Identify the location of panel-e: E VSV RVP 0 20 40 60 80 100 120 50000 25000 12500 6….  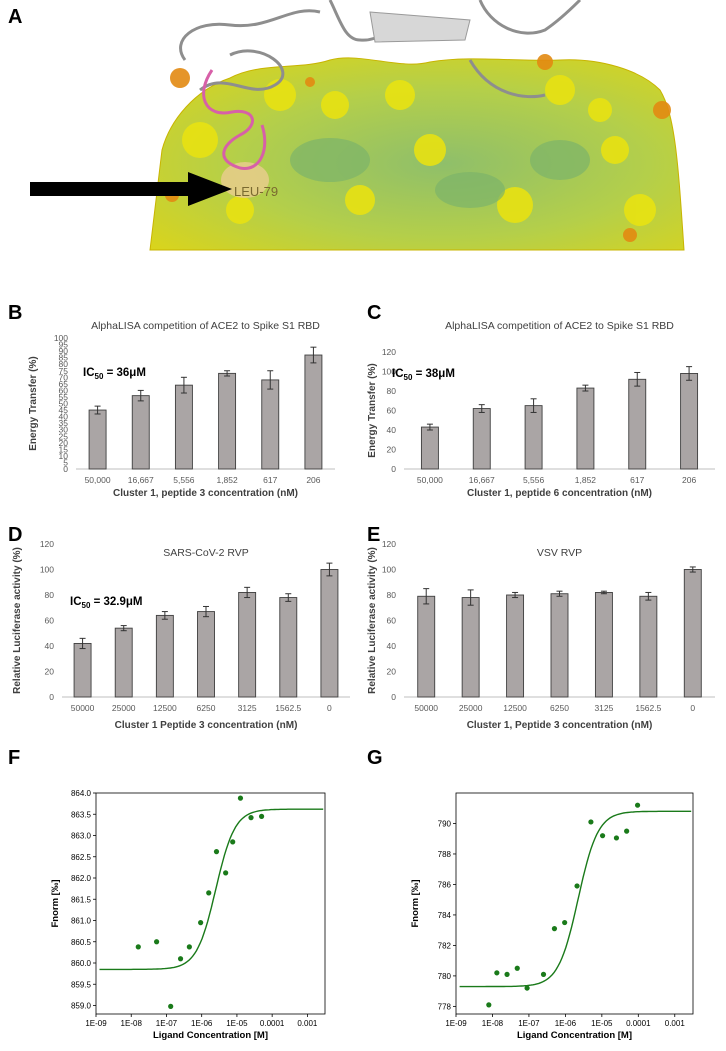
(544, 627).